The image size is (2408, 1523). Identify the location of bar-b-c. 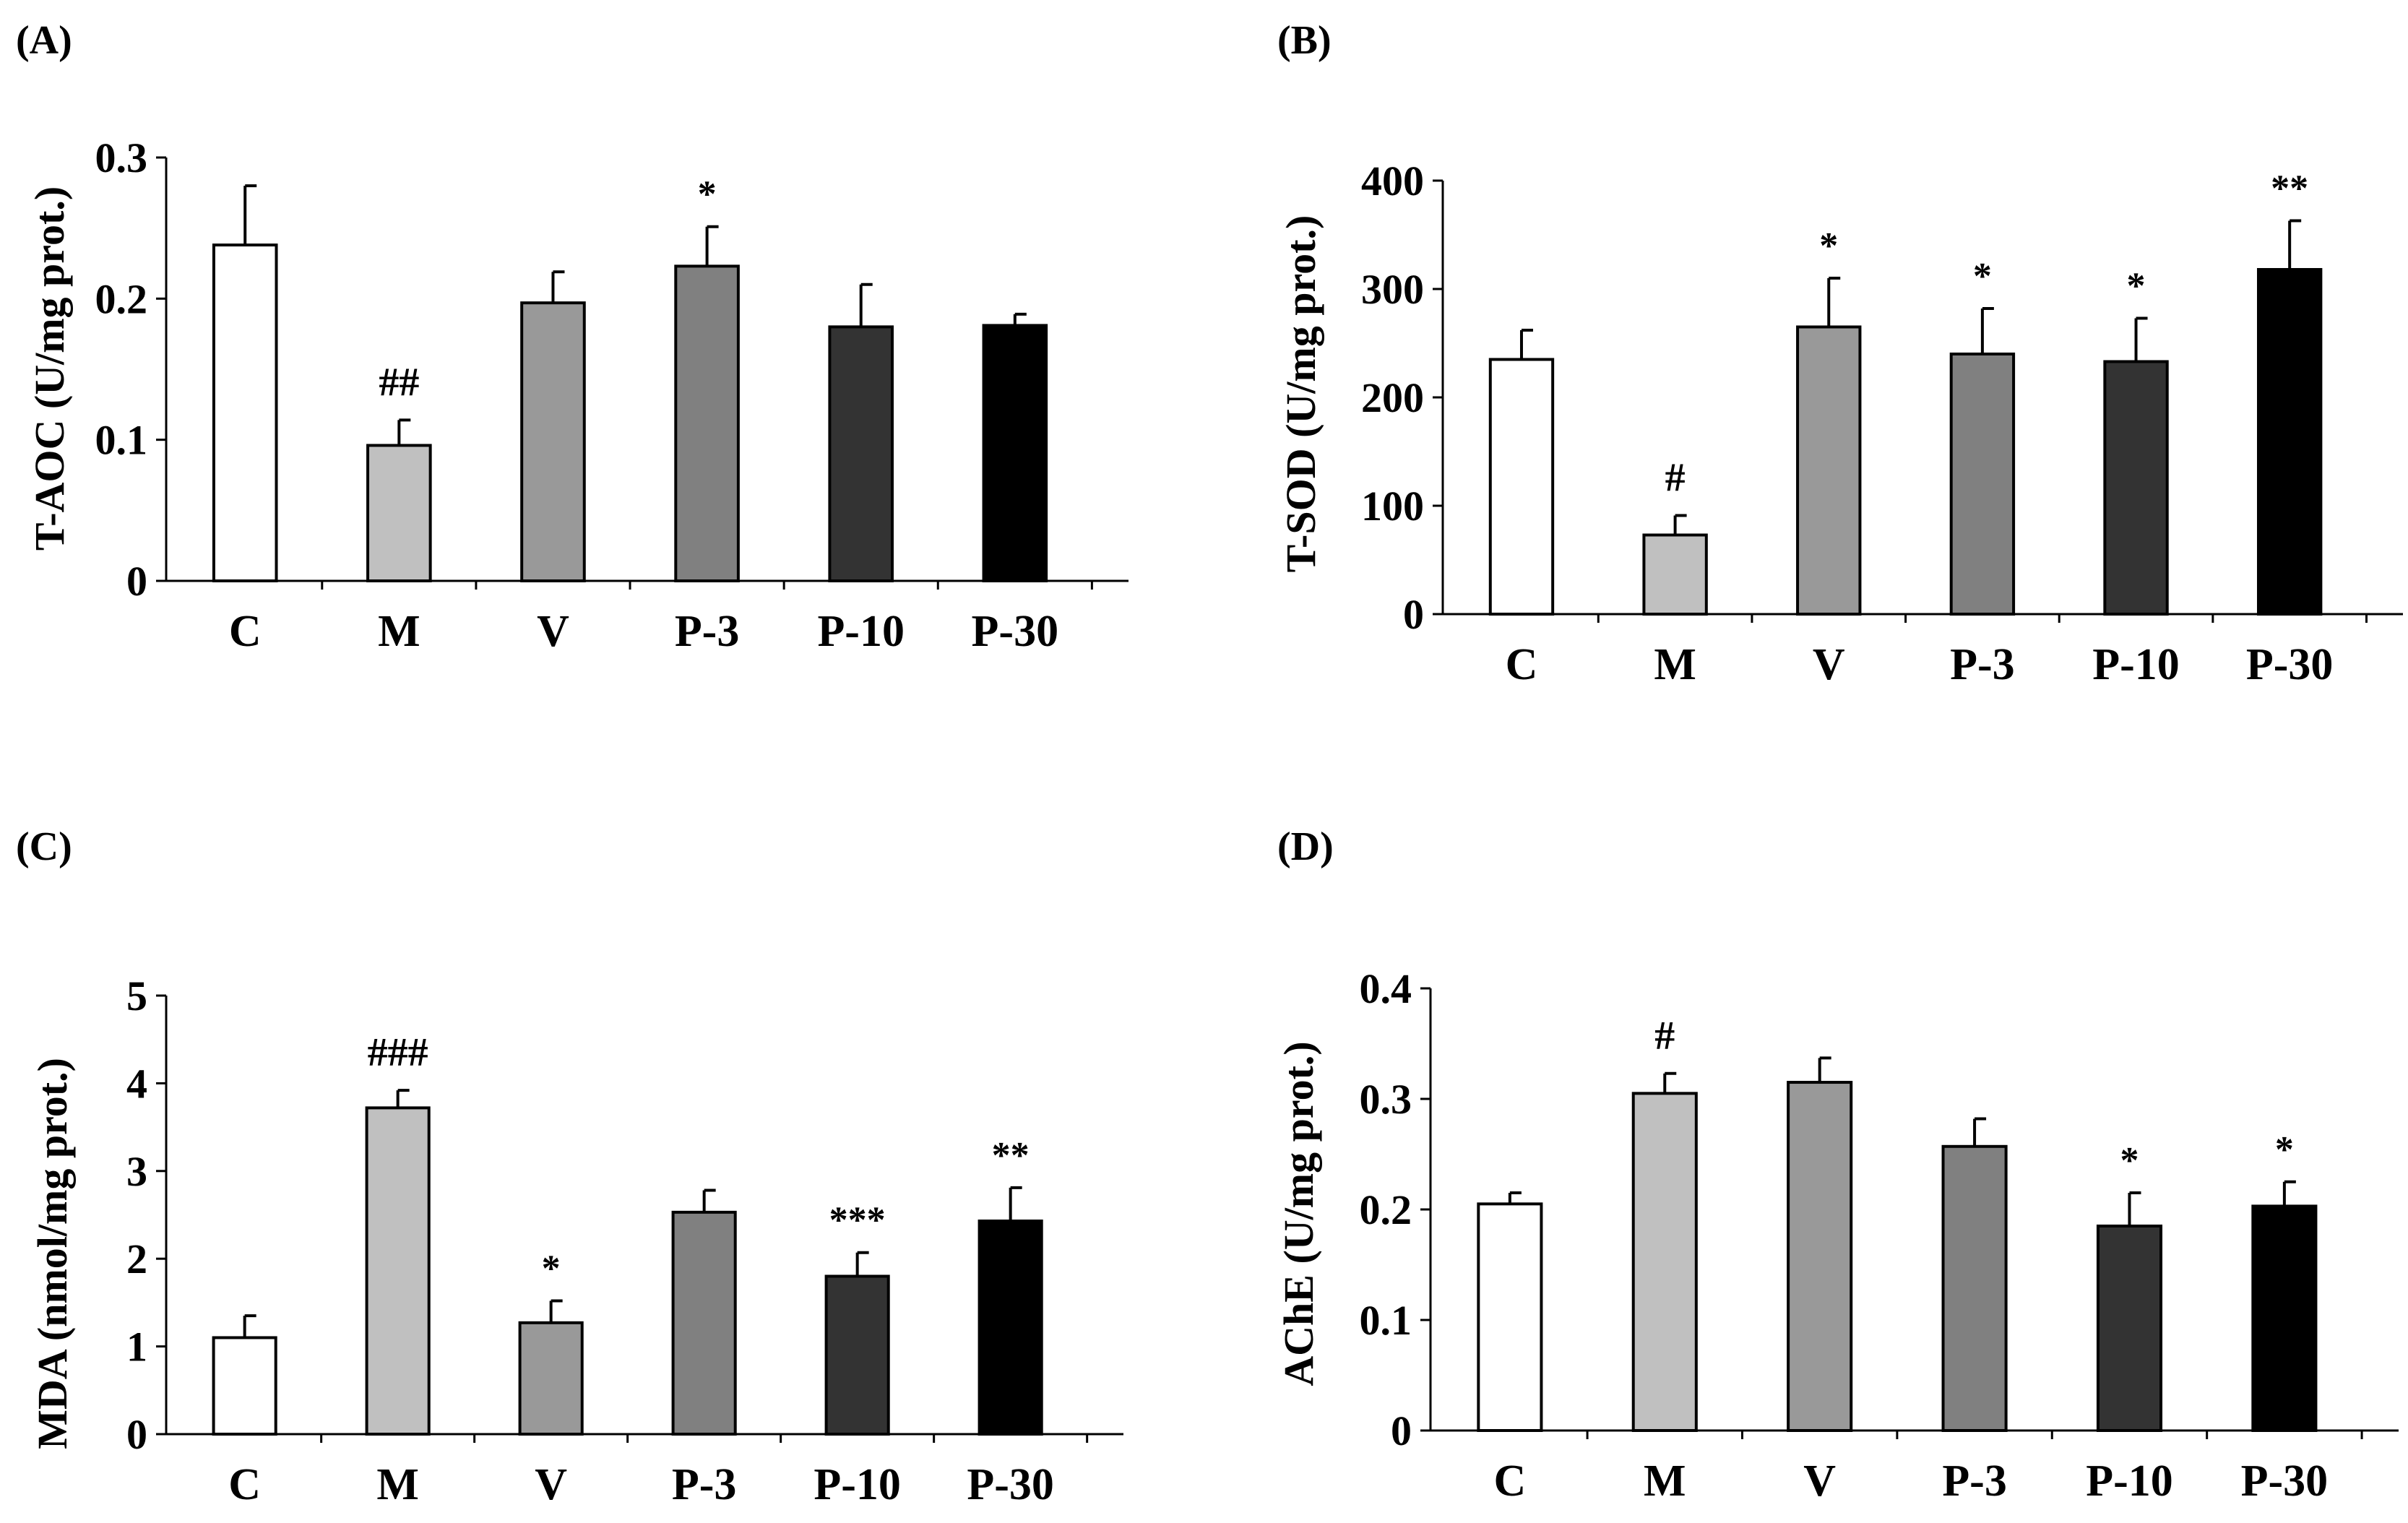
(1521, 487).